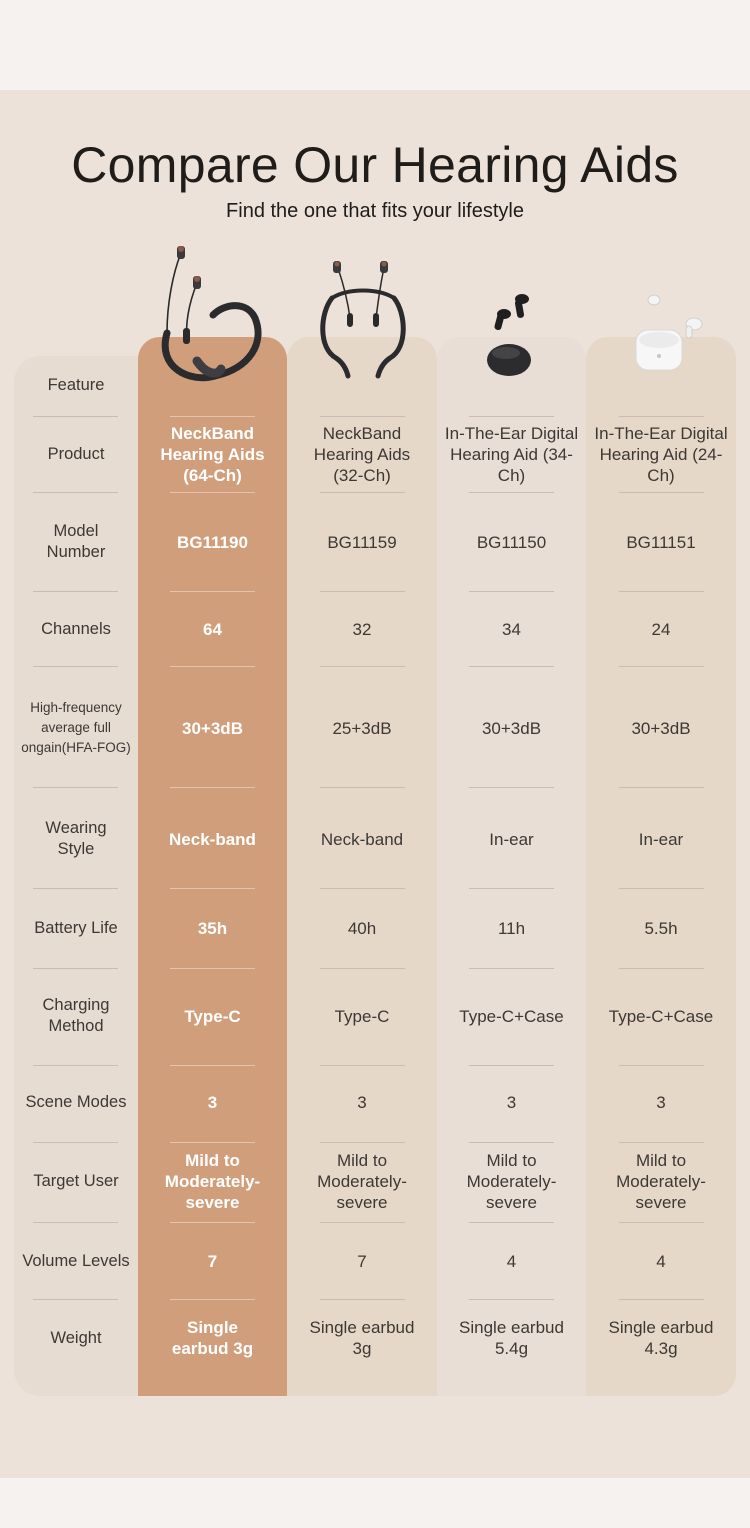 The image size is (750, 1528). What do you see at coordinates (661, 728) in the screenshot?
I see `in-ear-24ch-value: 30+3dB` at bounding box center [661, 728].